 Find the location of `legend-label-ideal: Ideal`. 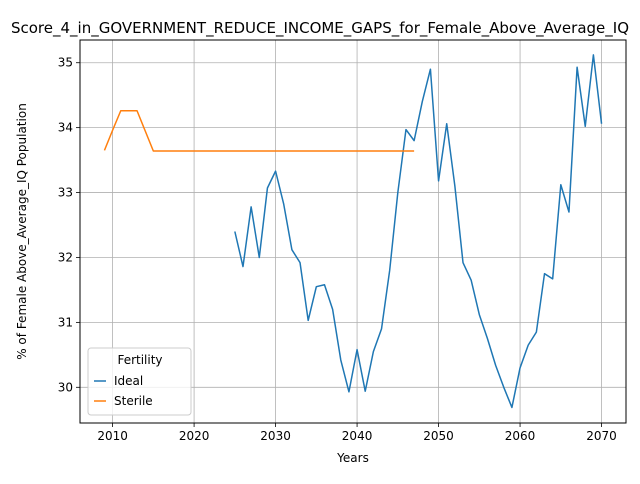

legend-label-ideal: Ideal is located at coordinates (128, 381).